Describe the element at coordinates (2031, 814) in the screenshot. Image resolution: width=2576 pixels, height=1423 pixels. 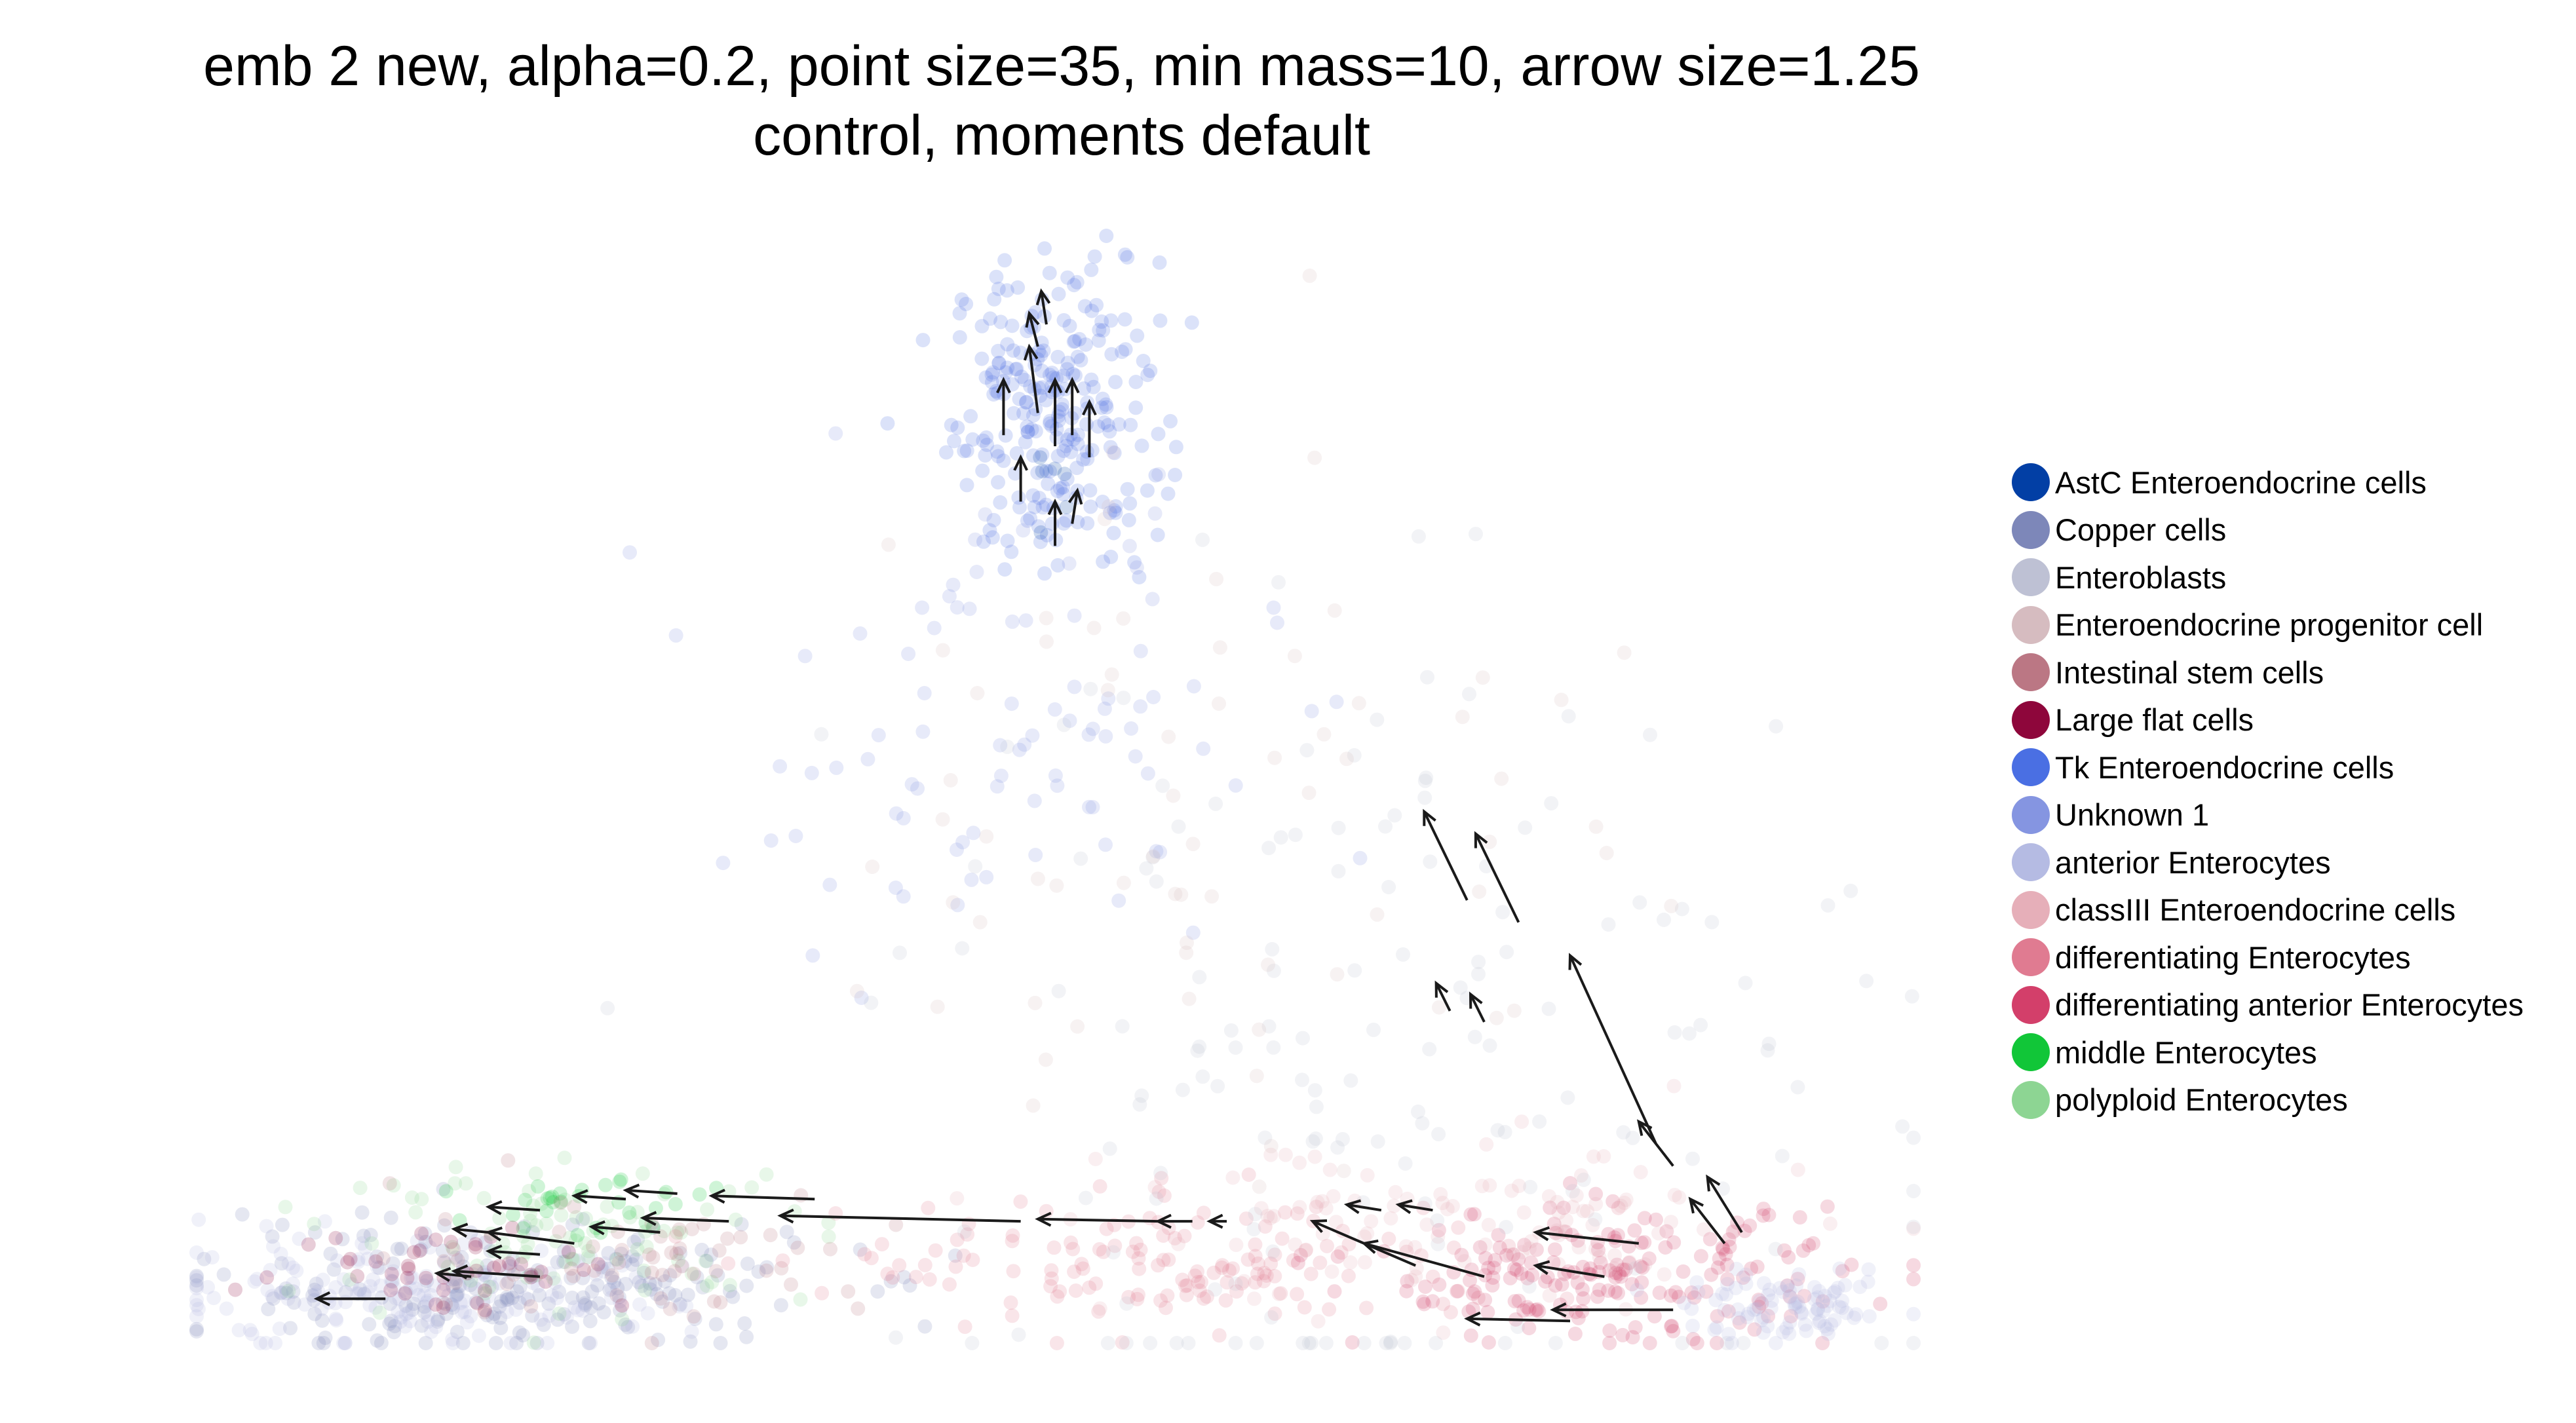
I see `legend-swatch` at that location.